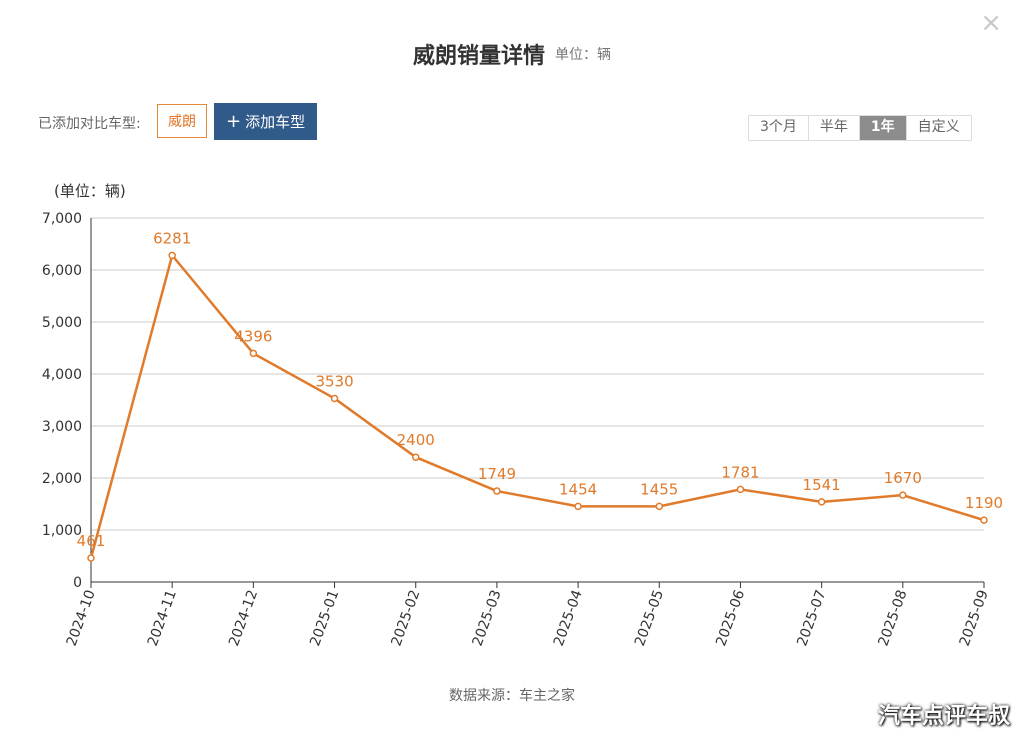 The width and height of the screenshot is (1024, 741). Describe the element at coordinates (991, 23) in the screenshot. I see `close-button: ×` at that location.